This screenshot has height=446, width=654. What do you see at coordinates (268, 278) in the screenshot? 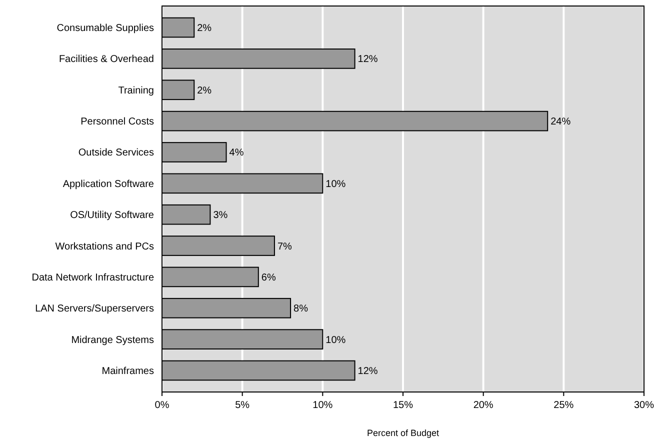
I see `data-label: 6%` at bounding box center [268, 278].